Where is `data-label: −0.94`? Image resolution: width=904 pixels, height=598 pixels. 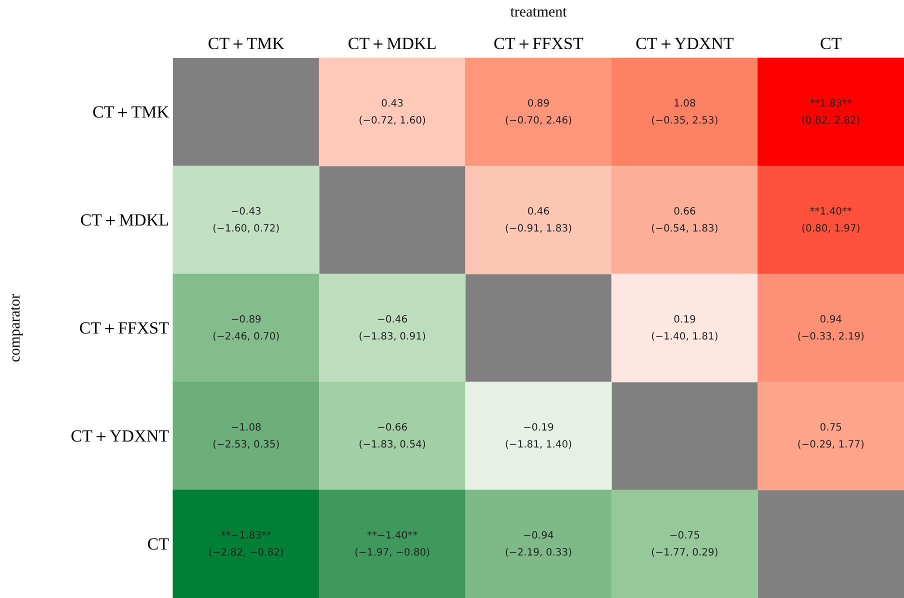 data-label: −0.94 is located at coordinates (538, 536).